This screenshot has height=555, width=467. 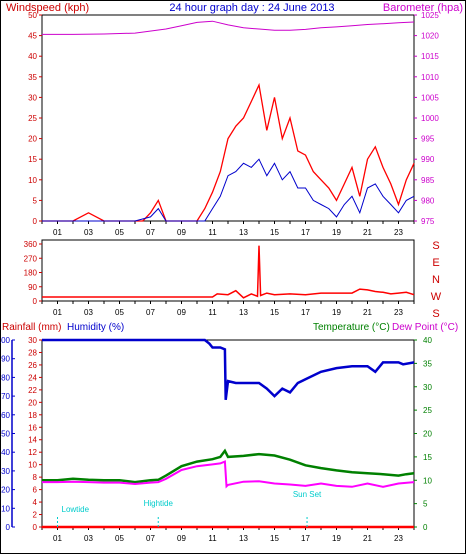 I want to click on y-tick-label: 90, so click(x=32, y=287).